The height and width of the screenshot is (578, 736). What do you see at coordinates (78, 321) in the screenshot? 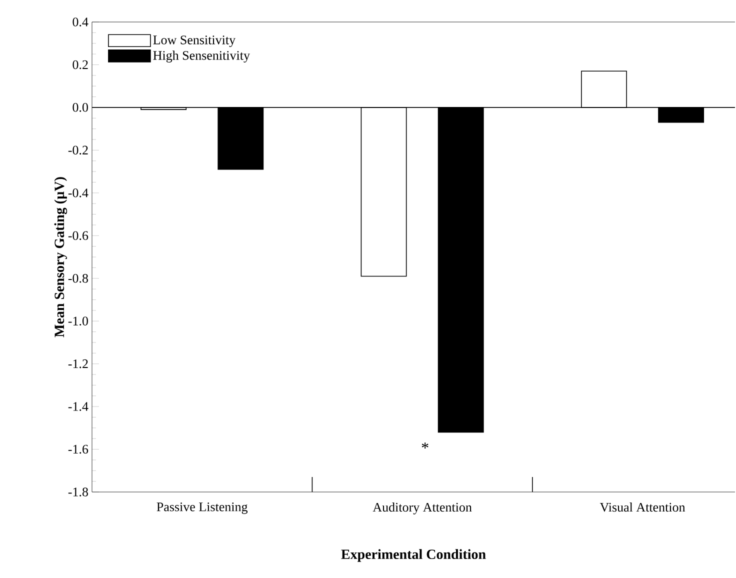
I see `y-tick-label: -1.0` at bounding box center [78, 321].